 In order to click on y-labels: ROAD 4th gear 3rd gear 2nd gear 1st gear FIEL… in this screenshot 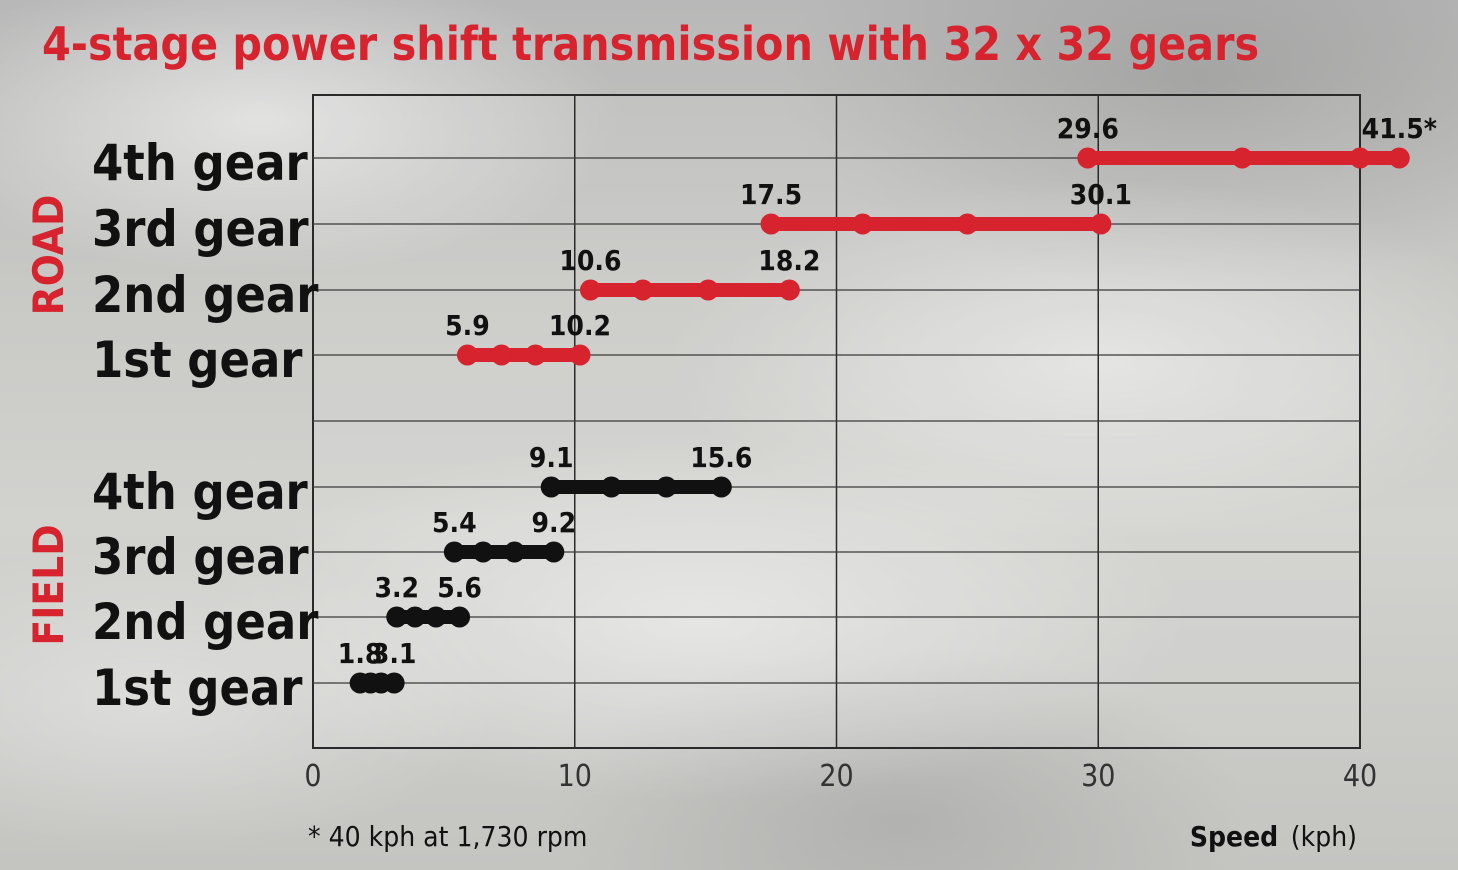, I will do `click(171, 425)`.